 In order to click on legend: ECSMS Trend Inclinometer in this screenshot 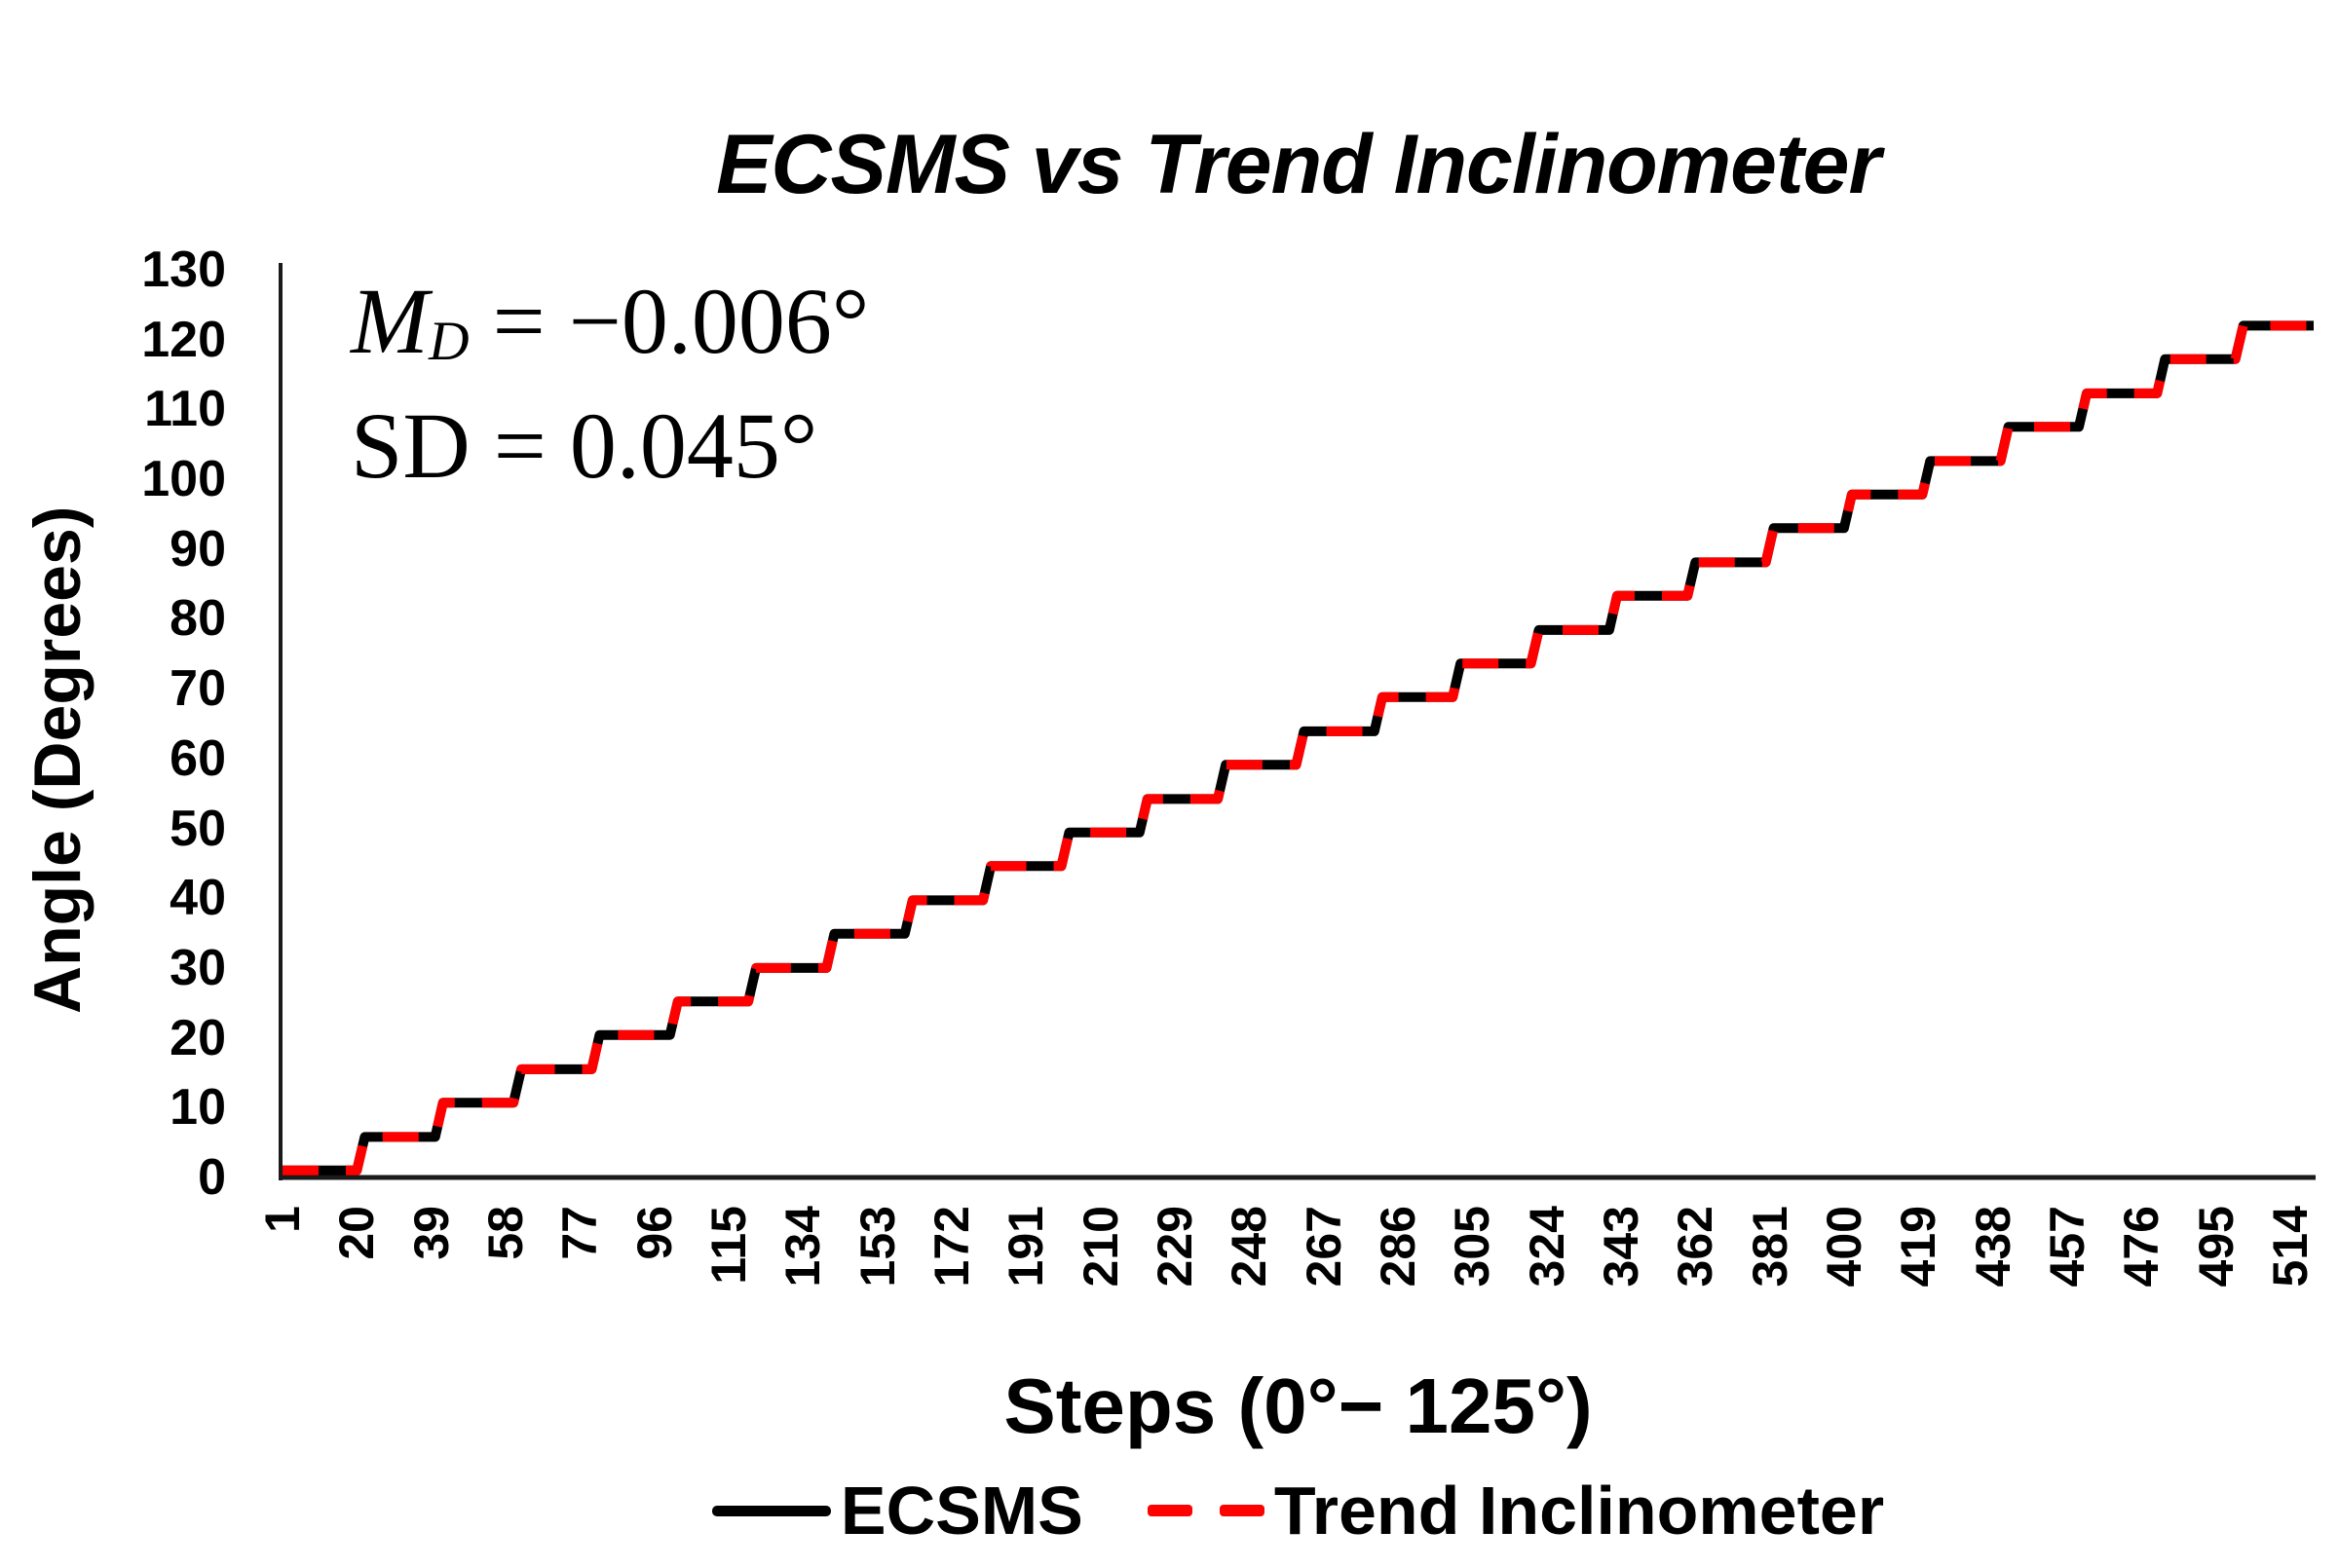, I will do `click(1299, 1510)`.